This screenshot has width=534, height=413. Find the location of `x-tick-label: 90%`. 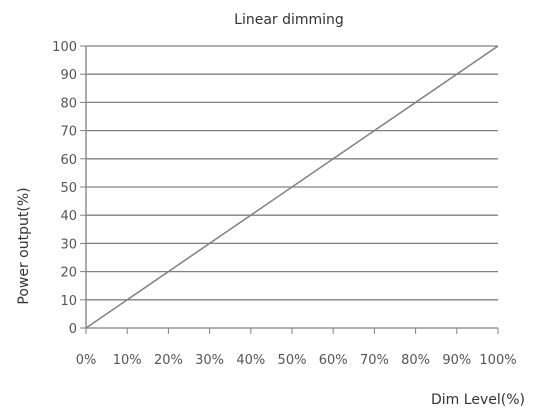

x-tick-label: 90% is located at coordinates (456, 360).